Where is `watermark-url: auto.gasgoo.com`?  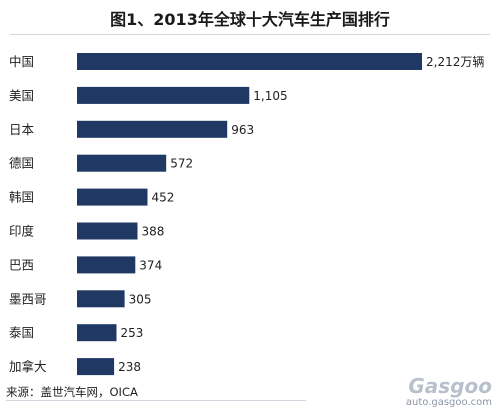 watermark-url: auto.gasgoo.com is located at coordinates (448, 402).